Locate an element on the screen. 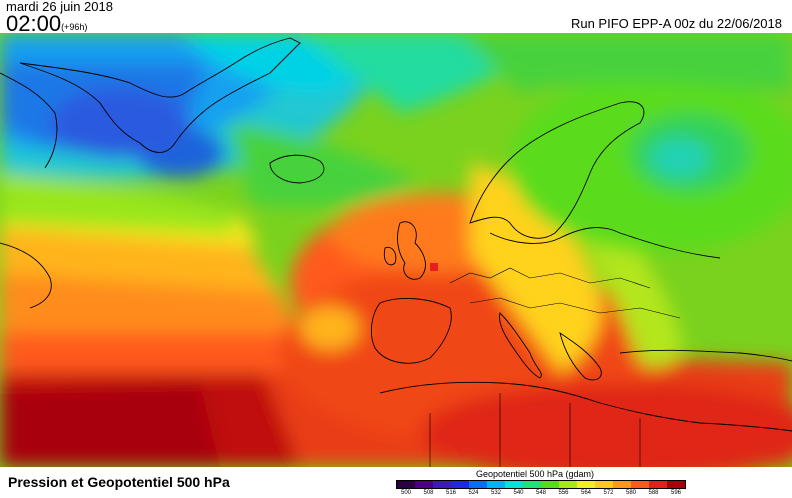 The image size is (792, 498). forecast-date: mardi 26 juin 2018 is located at coordinates (59, 7).